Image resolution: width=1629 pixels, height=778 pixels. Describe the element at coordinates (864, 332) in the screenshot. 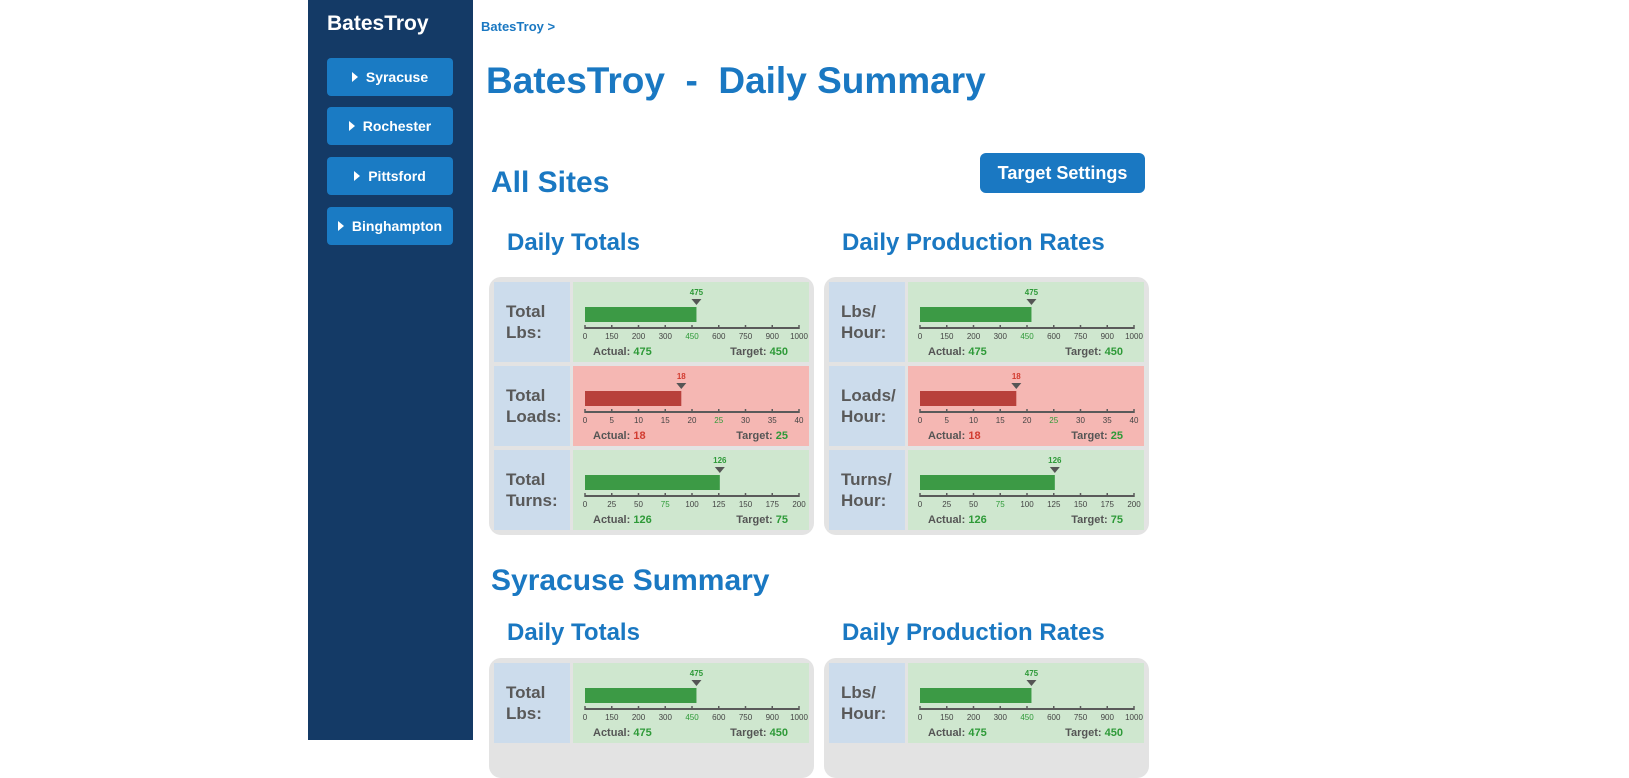

I see `metric-label-line2: Hour:` at that location.